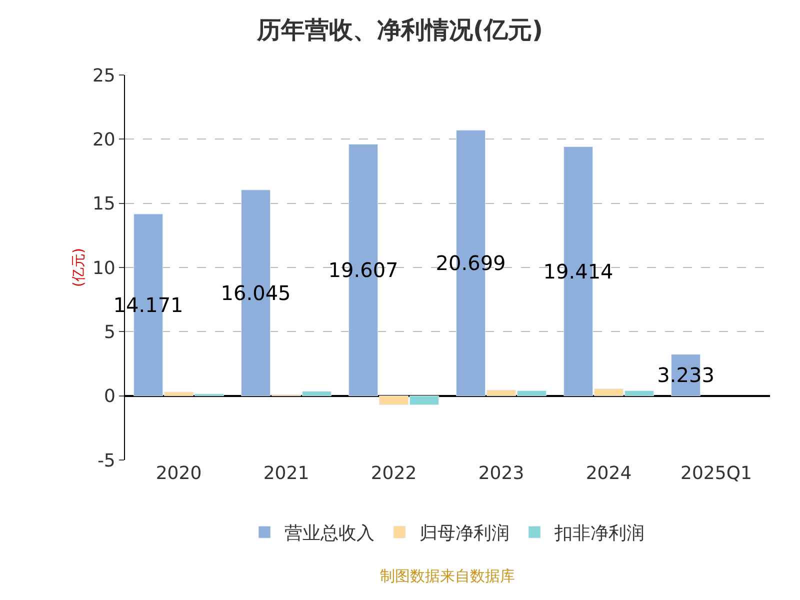 The height and width of the screenshot is (600, 800). I want to click on legend-label: 营业总收入, so click(329, 533).